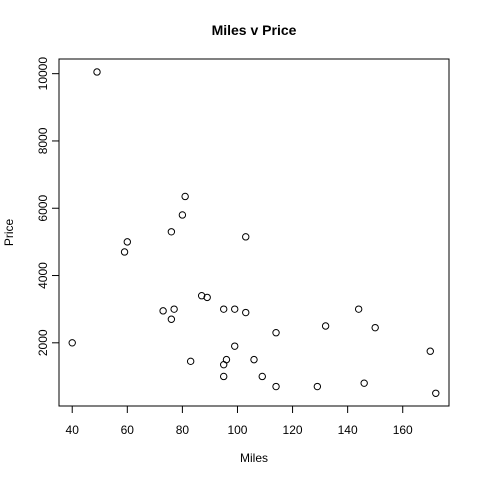 The height and width of the screenshot is (480, 480). What do you see at coordinates (293, 430) in the screenshot?
I see `x-tick-label: 120` at bounding box center [293, 430].